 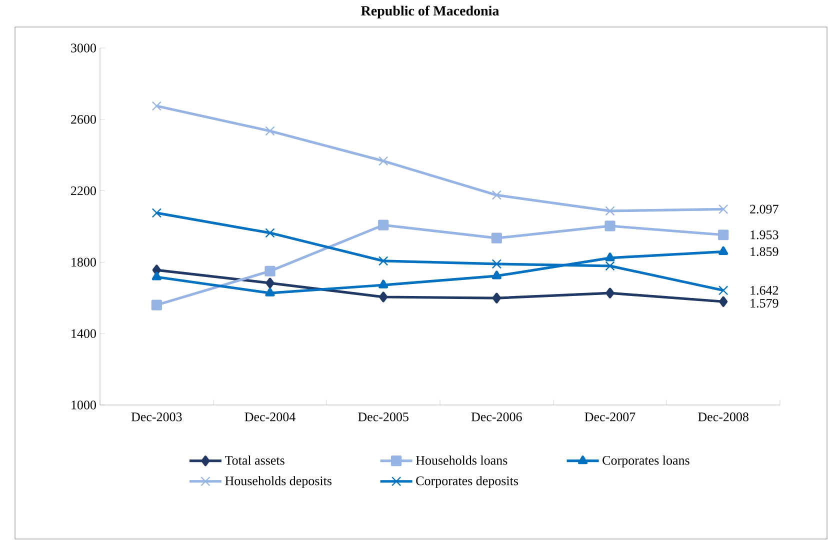 I want to click on data-label: 1.859, so click(x=764, y=251).